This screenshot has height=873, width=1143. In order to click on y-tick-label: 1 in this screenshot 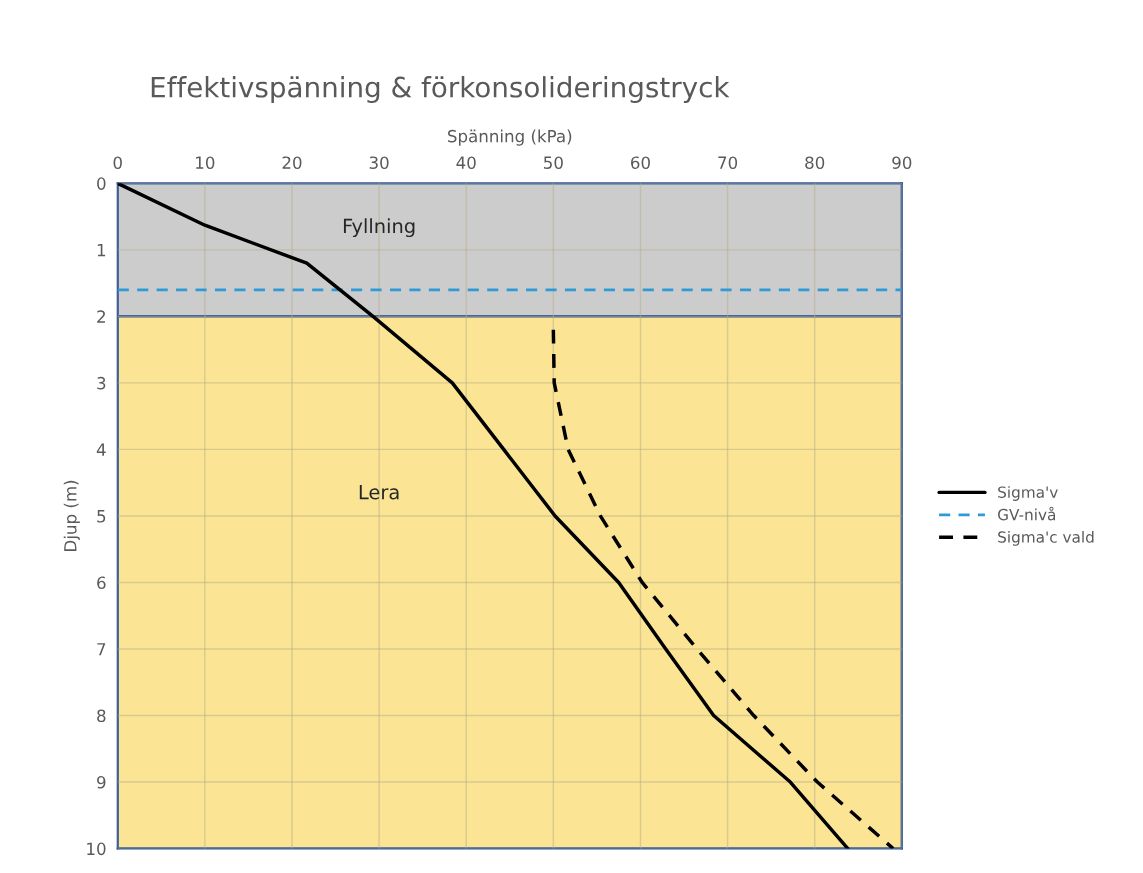, I will do `click(101, 250)`.